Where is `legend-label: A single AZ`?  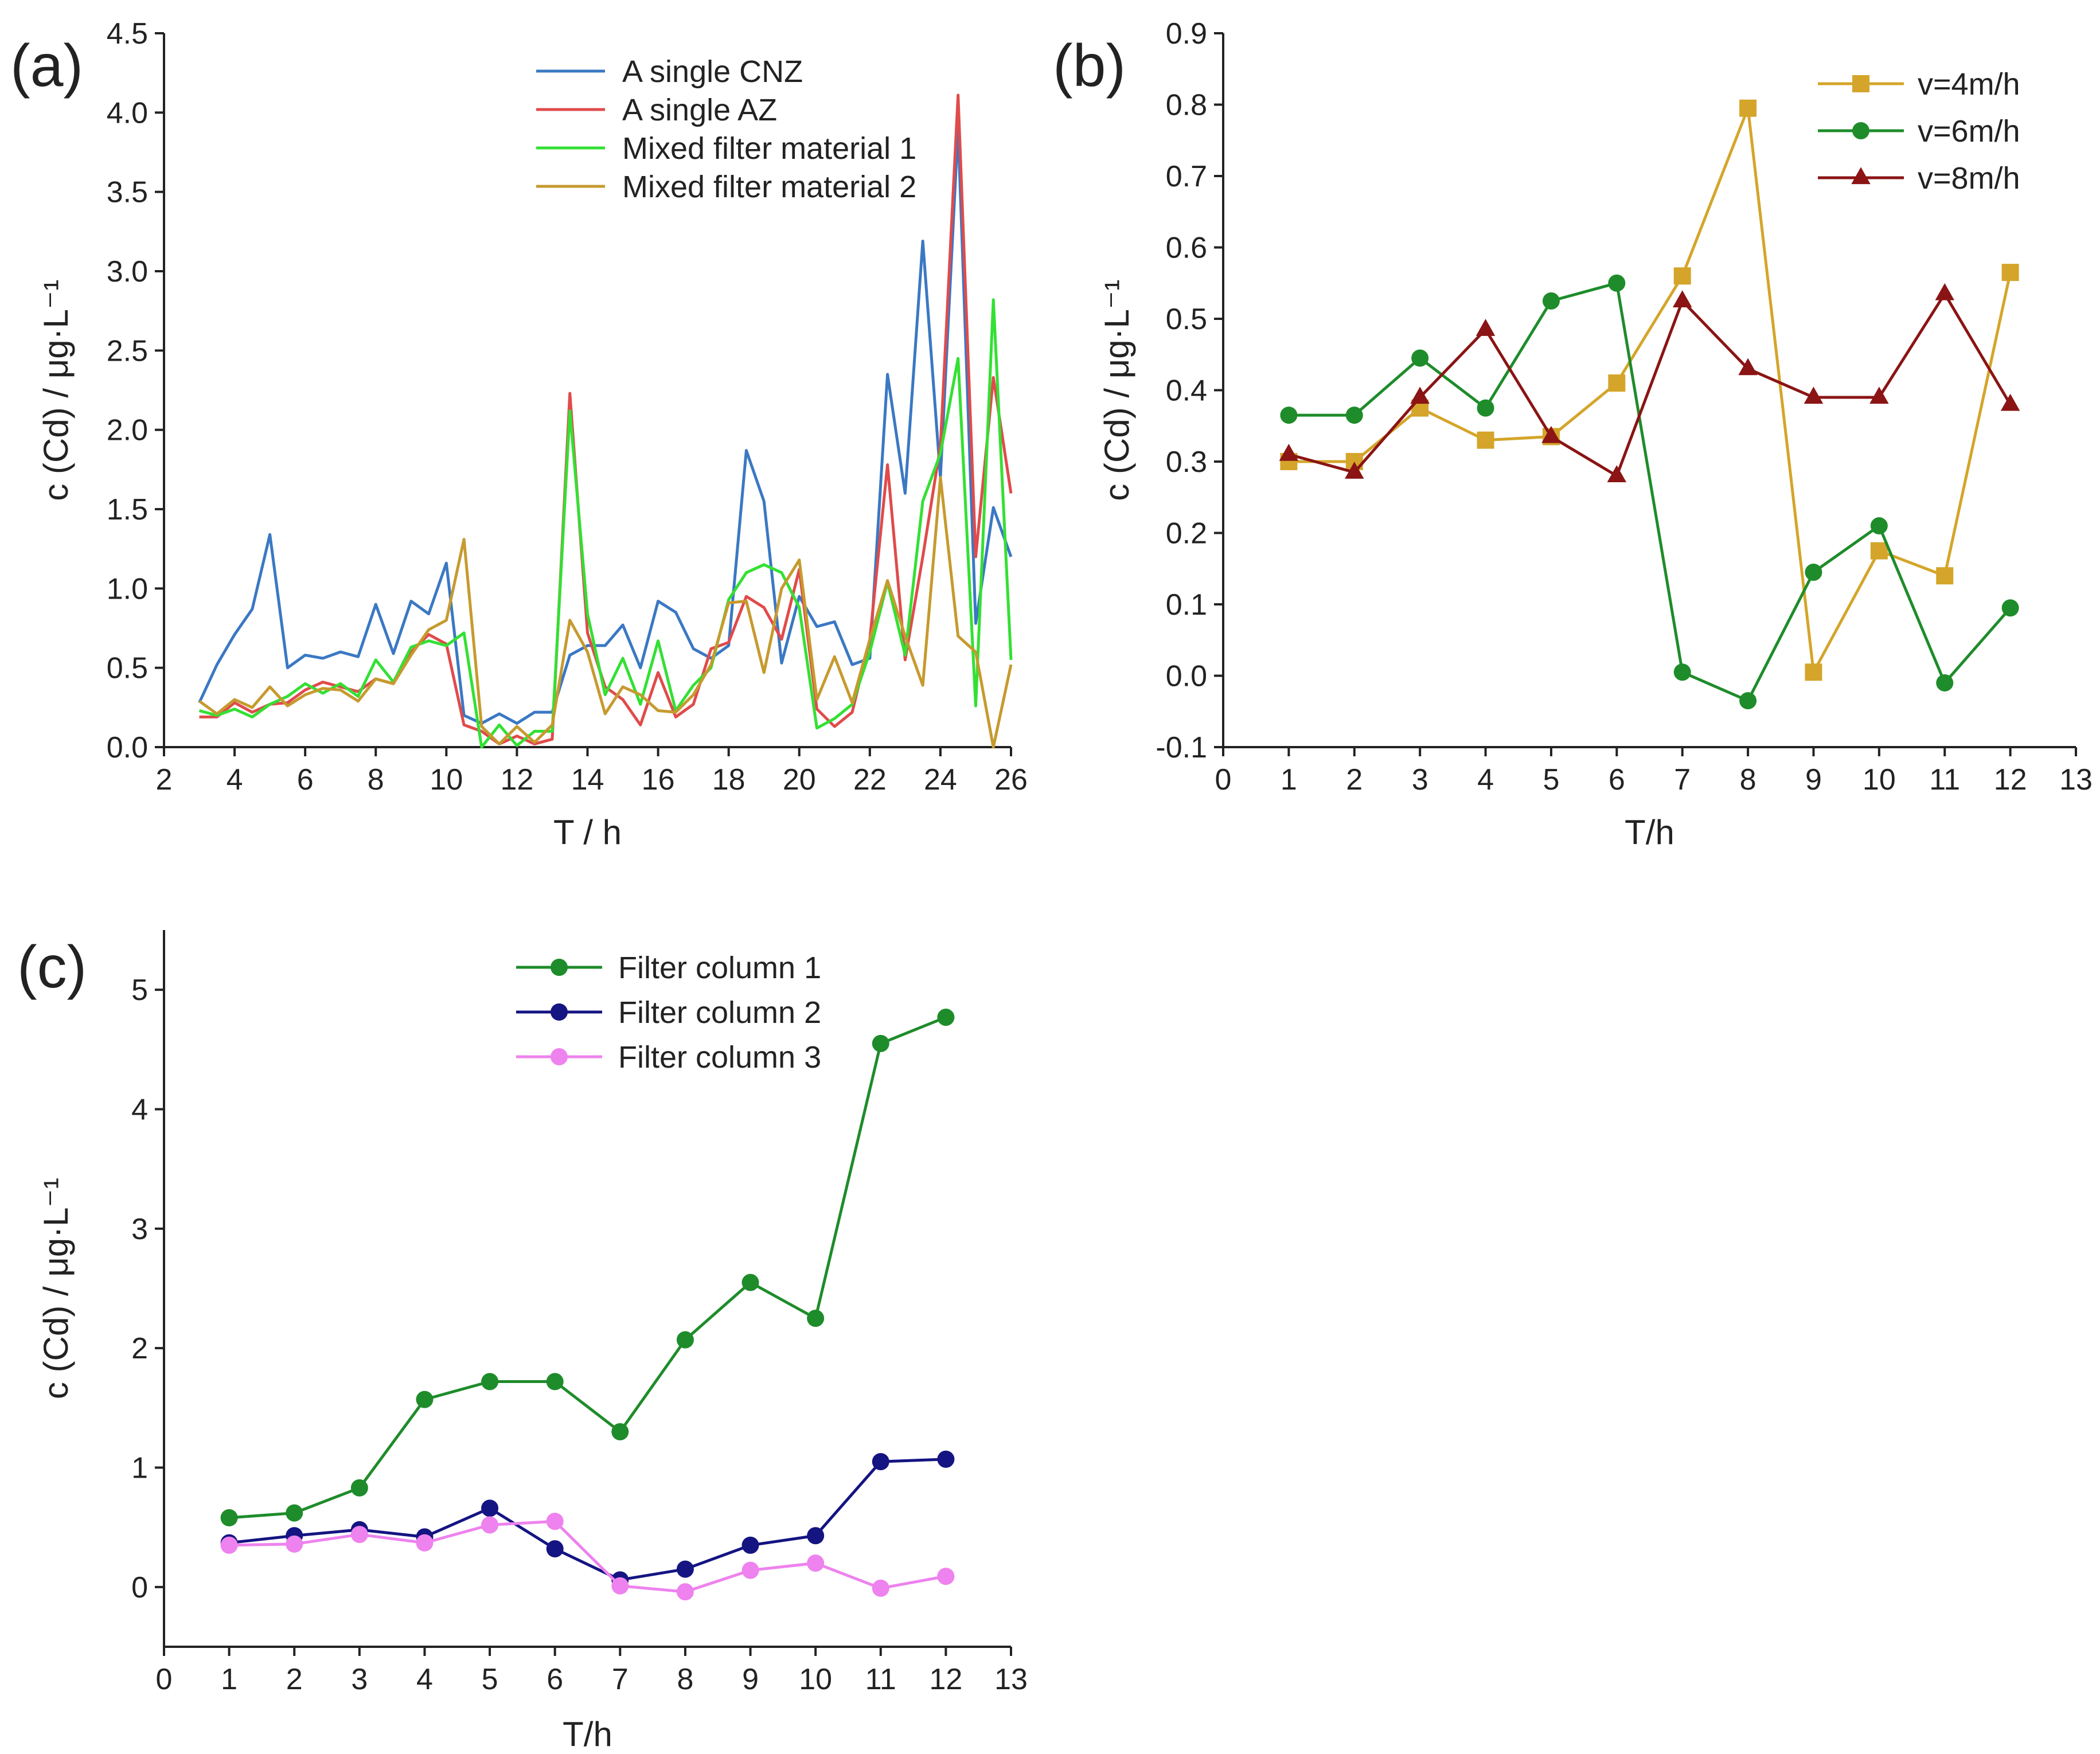
legend-label: A single AZ is located at coordinates (699, 110).